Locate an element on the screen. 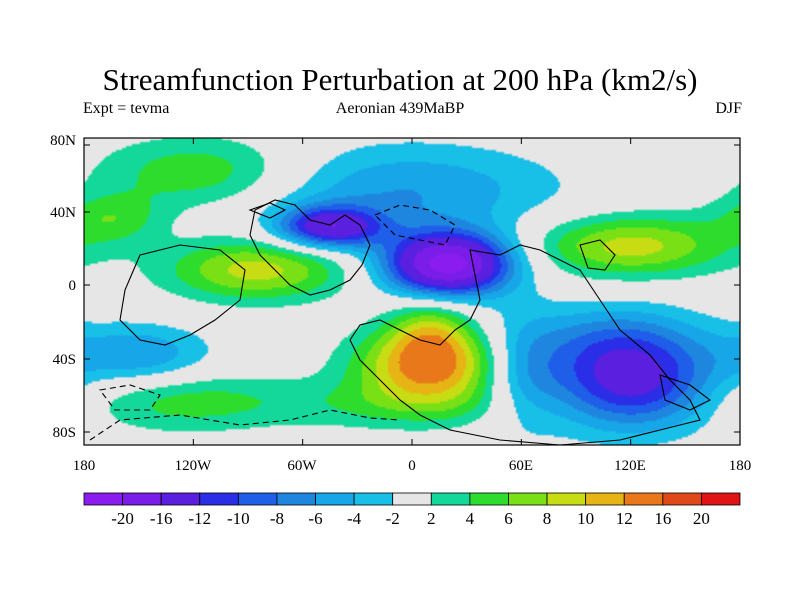 Image resolution: width=800 pixels, height=600 pixels. coastline-baltica is located at coordinates (415, 225).